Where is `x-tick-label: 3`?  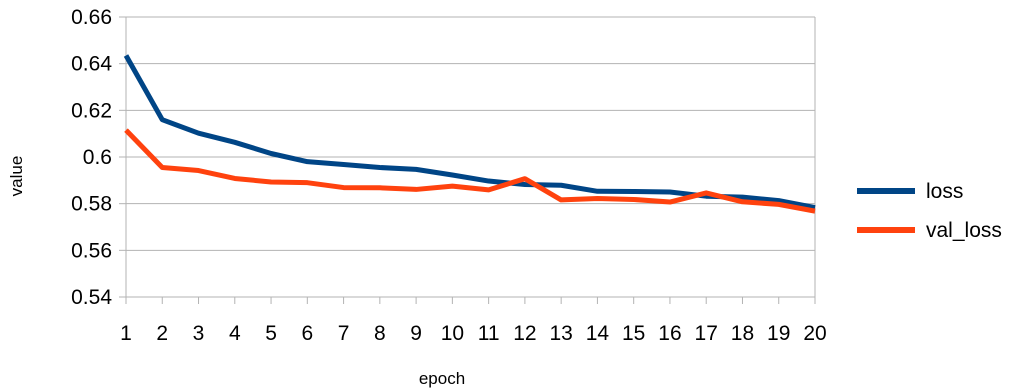 x-tick-label: 3 is located at coordinates (199, 333).